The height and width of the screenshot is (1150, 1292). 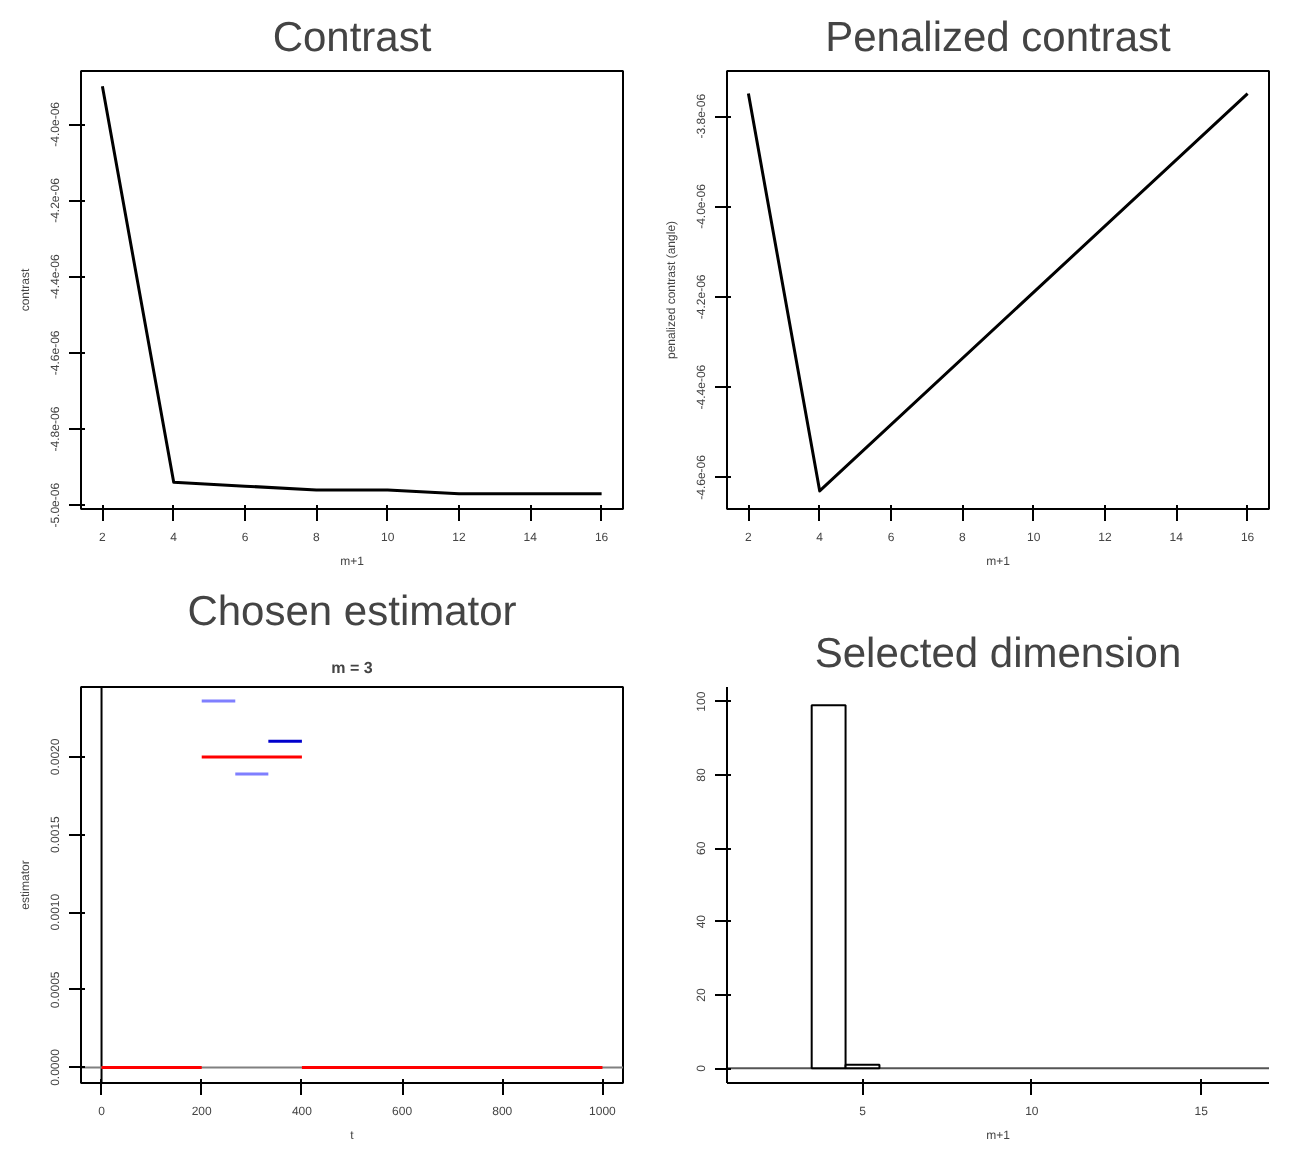 I want to click on chart-title: Chosen estimator, so click(x=352, y=612).